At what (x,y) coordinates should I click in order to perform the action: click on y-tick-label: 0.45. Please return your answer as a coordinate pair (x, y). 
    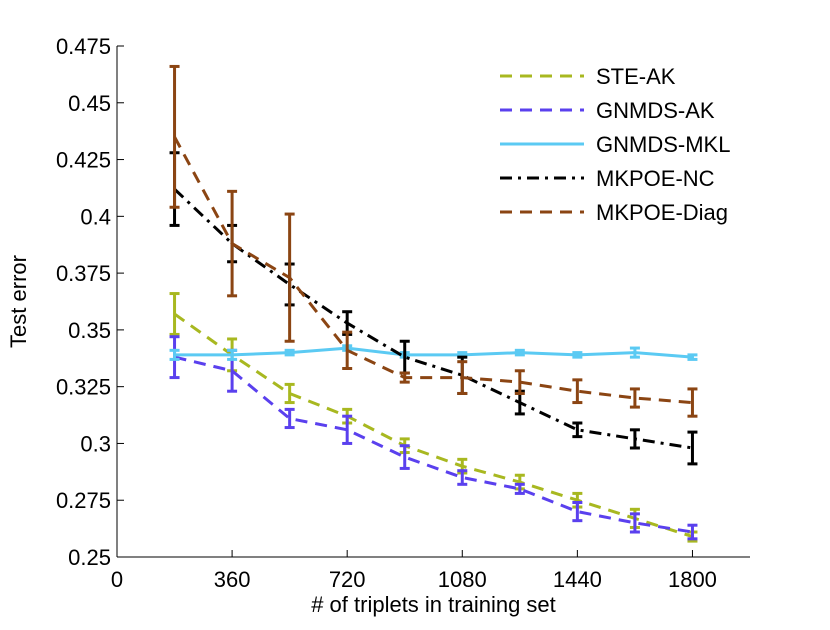
    Looking at the image, I should click on (89, 103).